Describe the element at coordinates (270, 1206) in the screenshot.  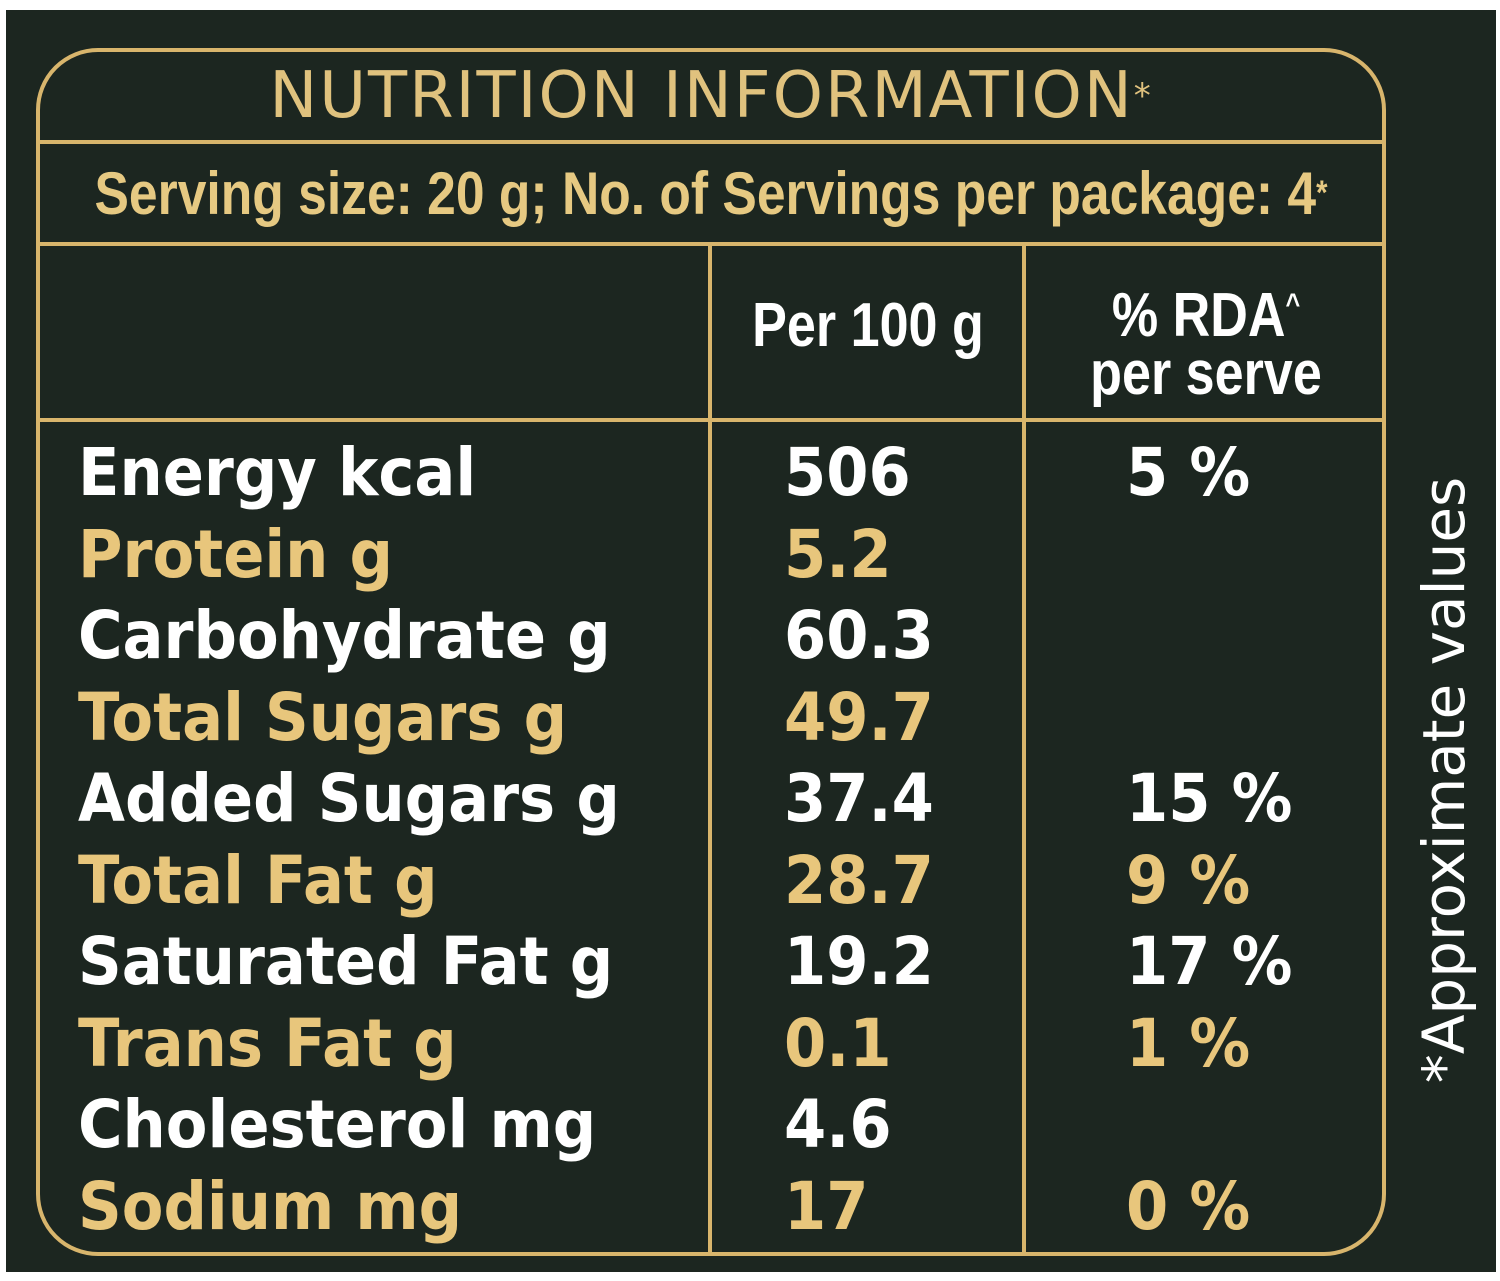
I see `nutrient-name: Sodium mg` at that location.